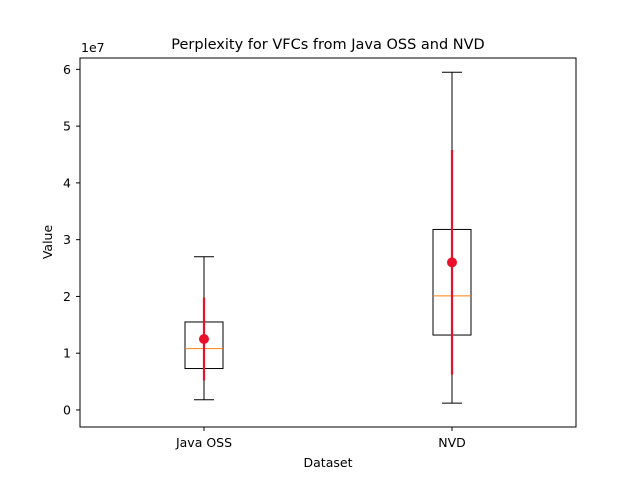 This screenshot has height=480, width=640. Describe the element at coordinates (67, 182) in the screenshot. I see `y-tick-label-4: 4` at that location.